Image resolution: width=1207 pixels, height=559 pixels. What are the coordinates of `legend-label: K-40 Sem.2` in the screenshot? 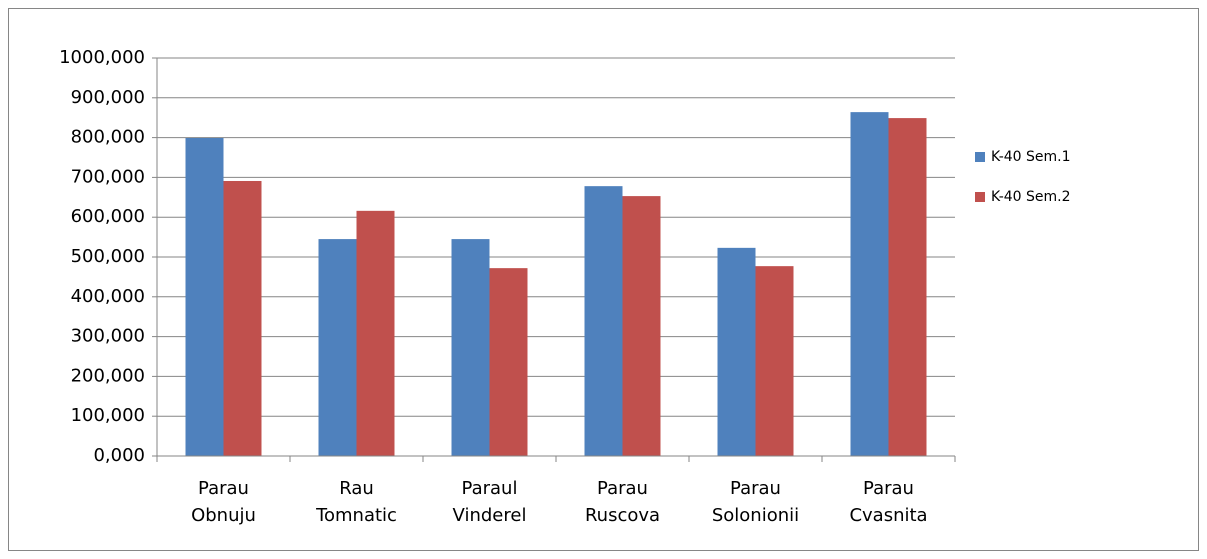 It's located at (1031, 197).